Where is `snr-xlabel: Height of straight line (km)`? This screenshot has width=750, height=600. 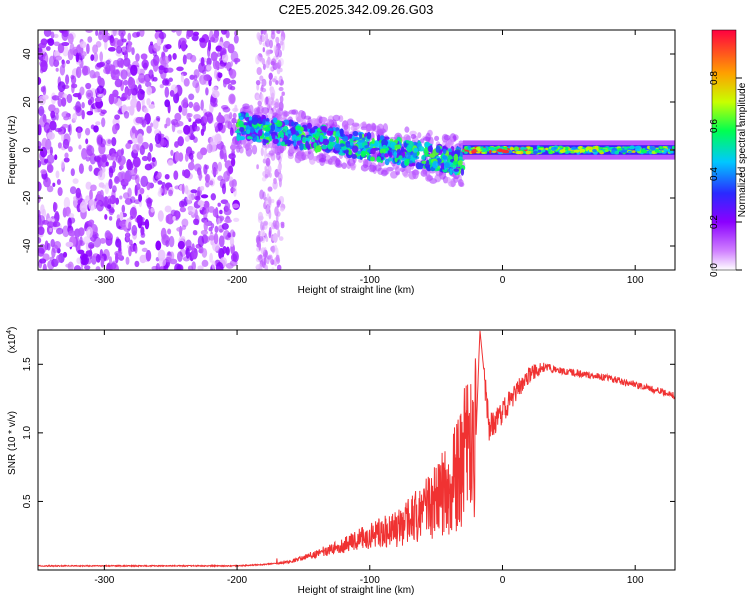 snr-xlabel: Height of straight line (km) is located at coordinates (356, 590).